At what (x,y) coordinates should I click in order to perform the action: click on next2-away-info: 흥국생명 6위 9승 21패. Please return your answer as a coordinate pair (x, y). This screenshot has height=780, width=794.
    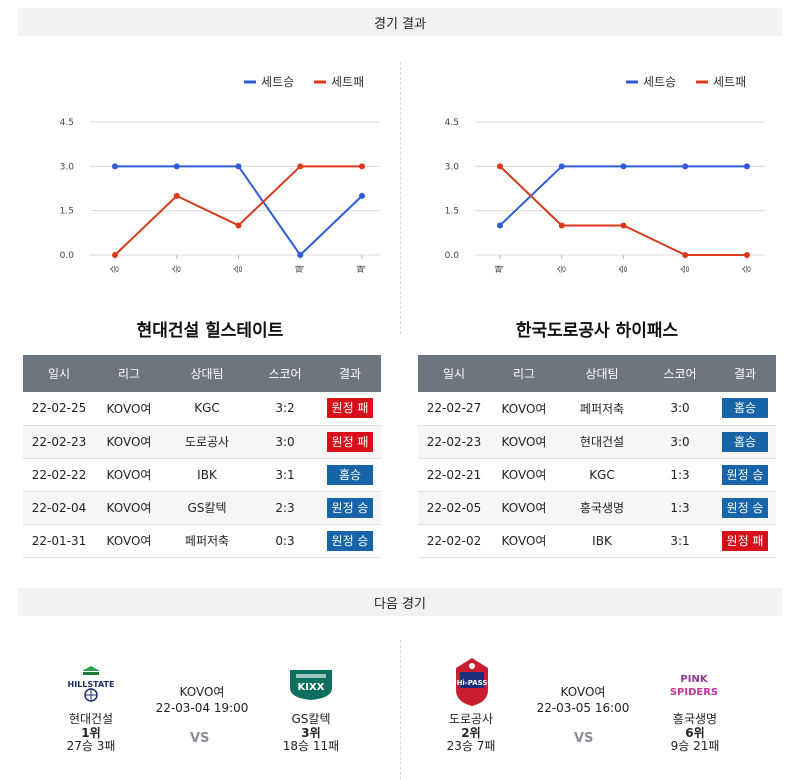
    Looking at the image, I should click on (695, 733).